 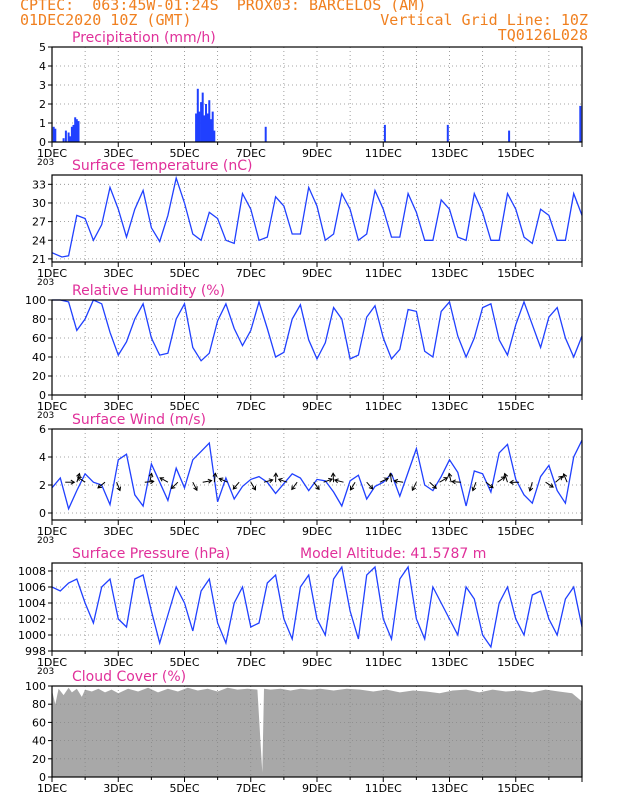 I want to click on temp-xtick-label: 9DEC, so click(x=317, y=273).